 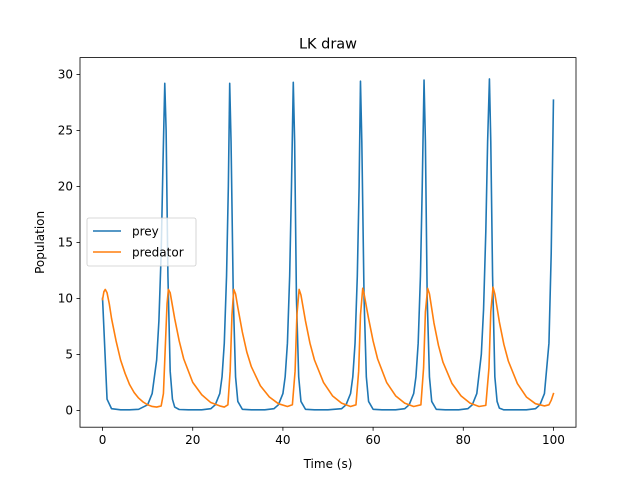 I want to click on y-tick-label: 25, so click(x=65, y=131).